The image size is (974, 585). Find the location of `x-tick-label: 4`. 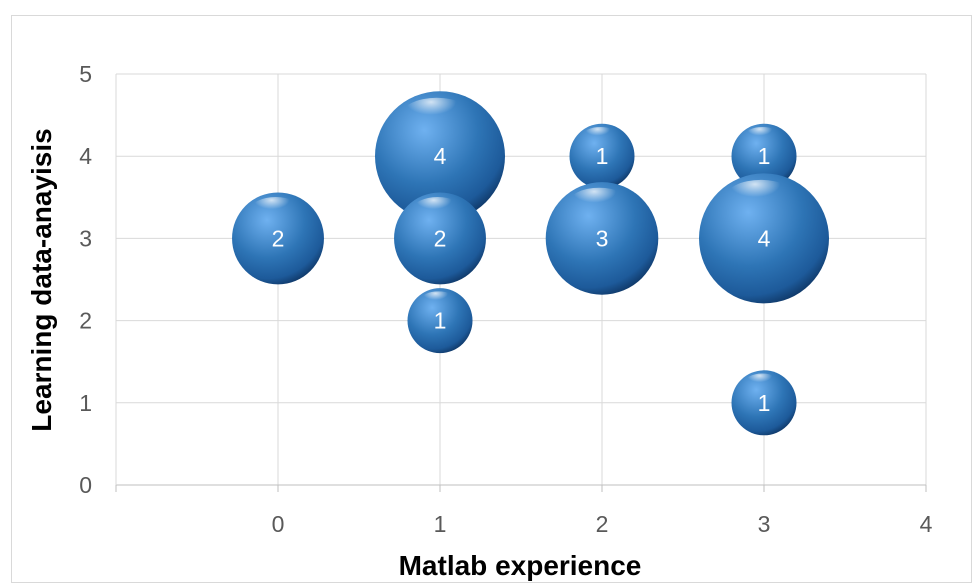

x-tick-label: 4 is located at coordinates (926, 524).